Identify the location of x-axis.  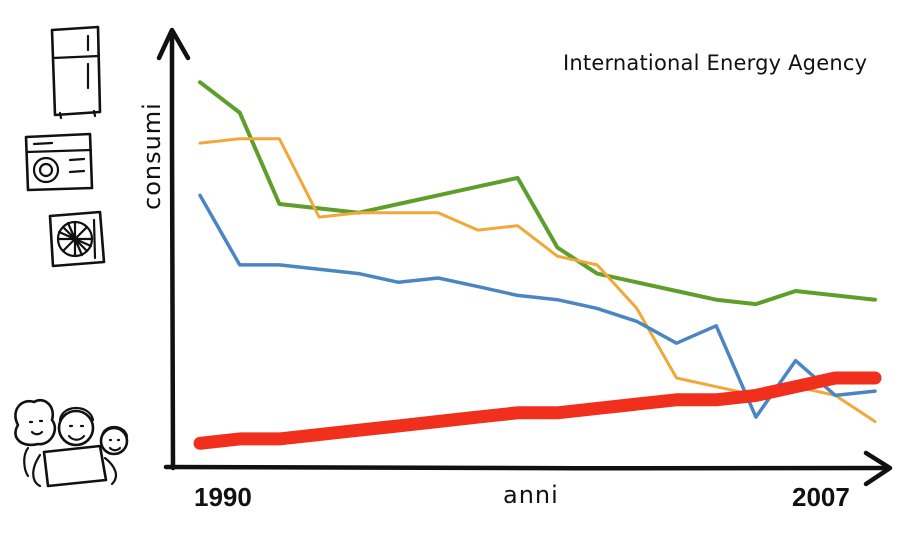
(528, 468).